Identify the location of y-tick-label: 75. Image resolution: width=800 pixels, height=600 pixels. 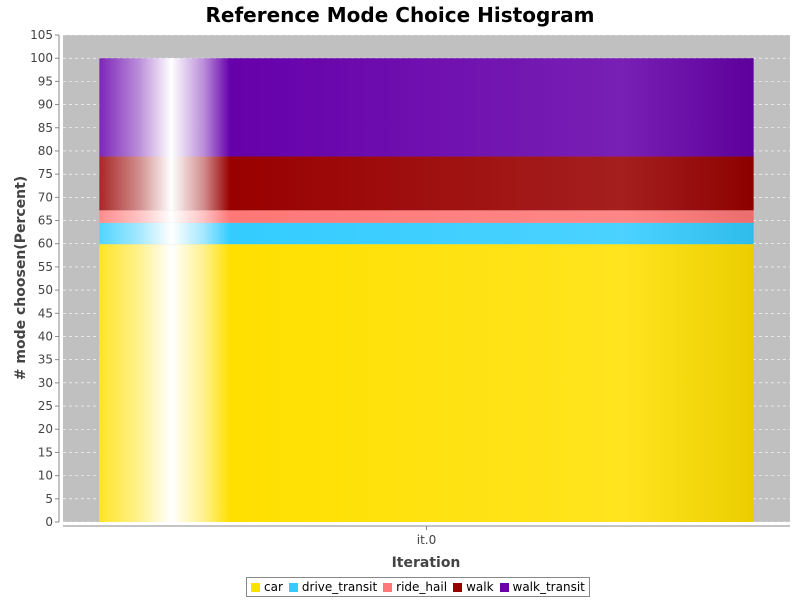
(45, 174).